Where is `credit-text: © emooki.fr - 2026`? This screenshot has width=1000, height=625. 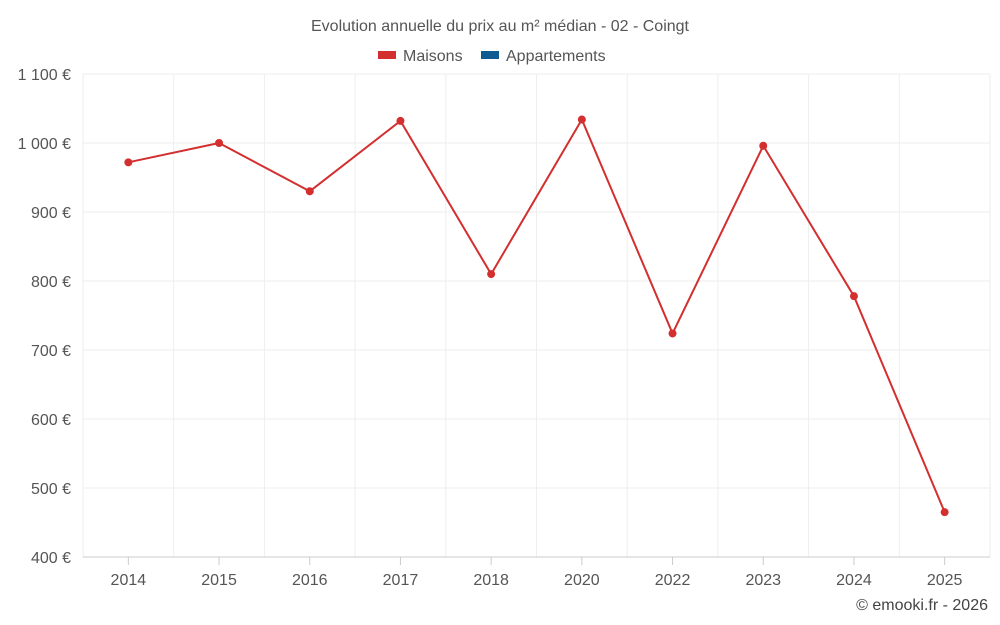 credit-text: © emooki.fr - 2026 is located at coordinates (922, 605).